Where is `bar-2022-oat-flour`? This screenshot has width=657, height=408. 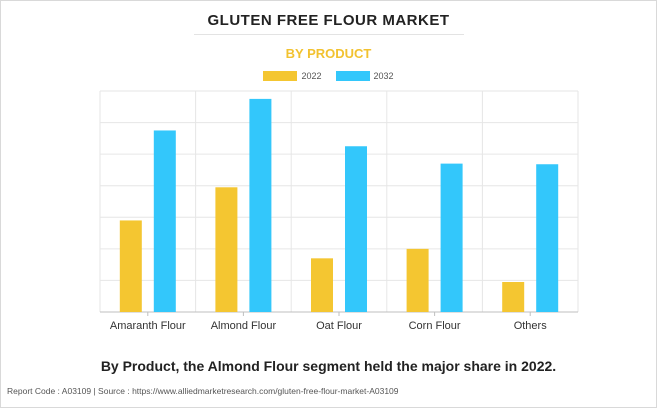 bar-2022-oat-flour is located at coordinates (322, 285).